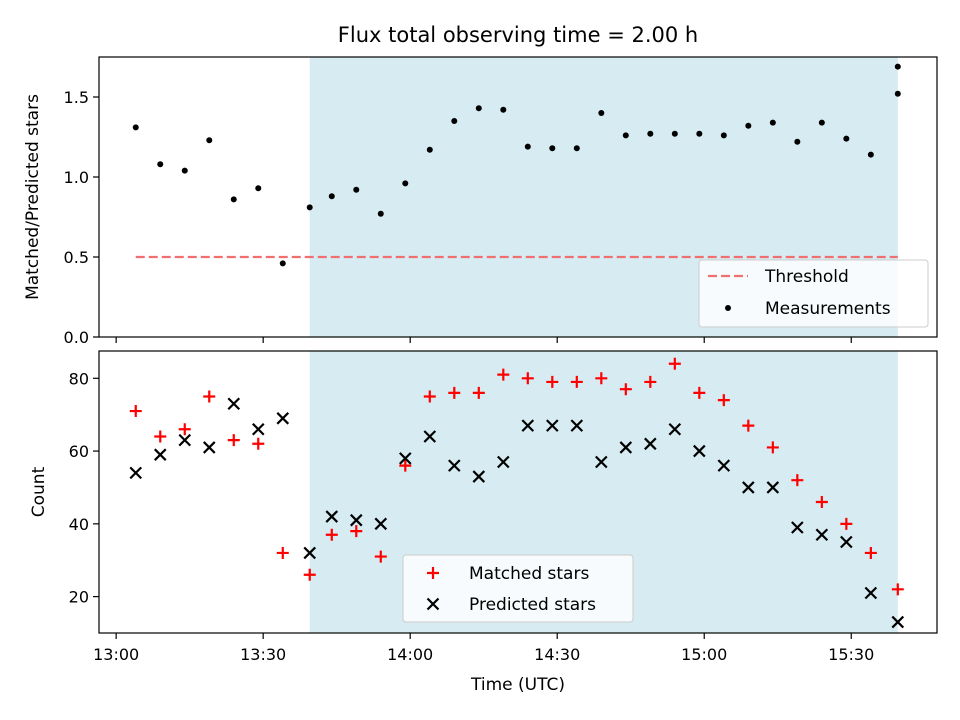 This screenshot has width=960, height=720. I want to click on count-xtick-label: 14:30, so click(557, 654).